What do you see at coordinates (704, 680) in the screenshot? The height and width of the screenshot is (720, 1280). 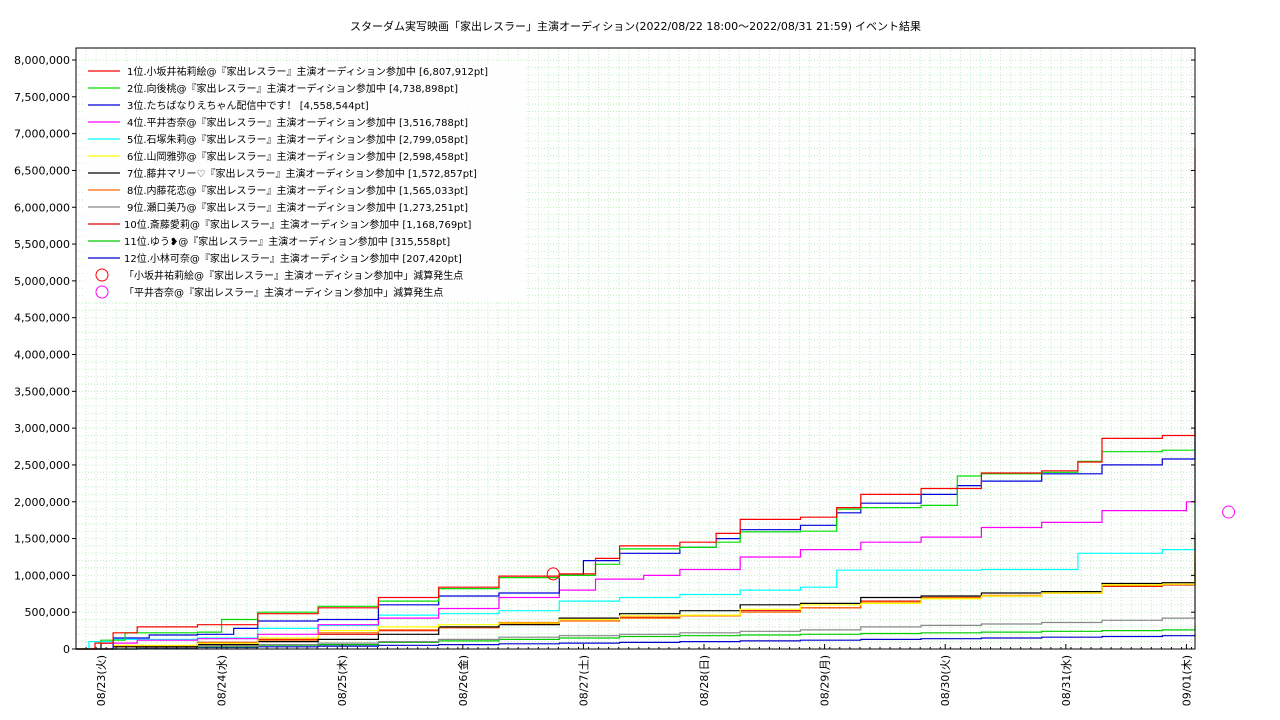 I see `x-tick-label: 08/28(日)` at bounding box center [704, 680].